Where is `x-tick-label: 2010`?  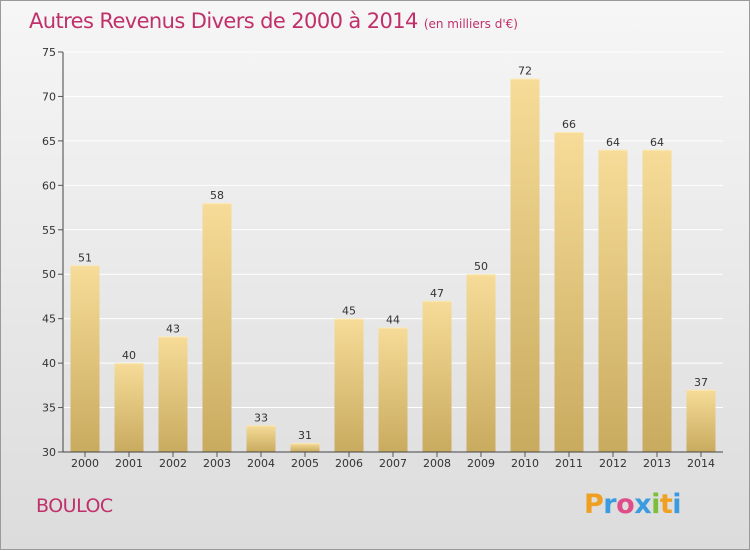
x-tick-label: 2010 is located at coordinates (525, 463).